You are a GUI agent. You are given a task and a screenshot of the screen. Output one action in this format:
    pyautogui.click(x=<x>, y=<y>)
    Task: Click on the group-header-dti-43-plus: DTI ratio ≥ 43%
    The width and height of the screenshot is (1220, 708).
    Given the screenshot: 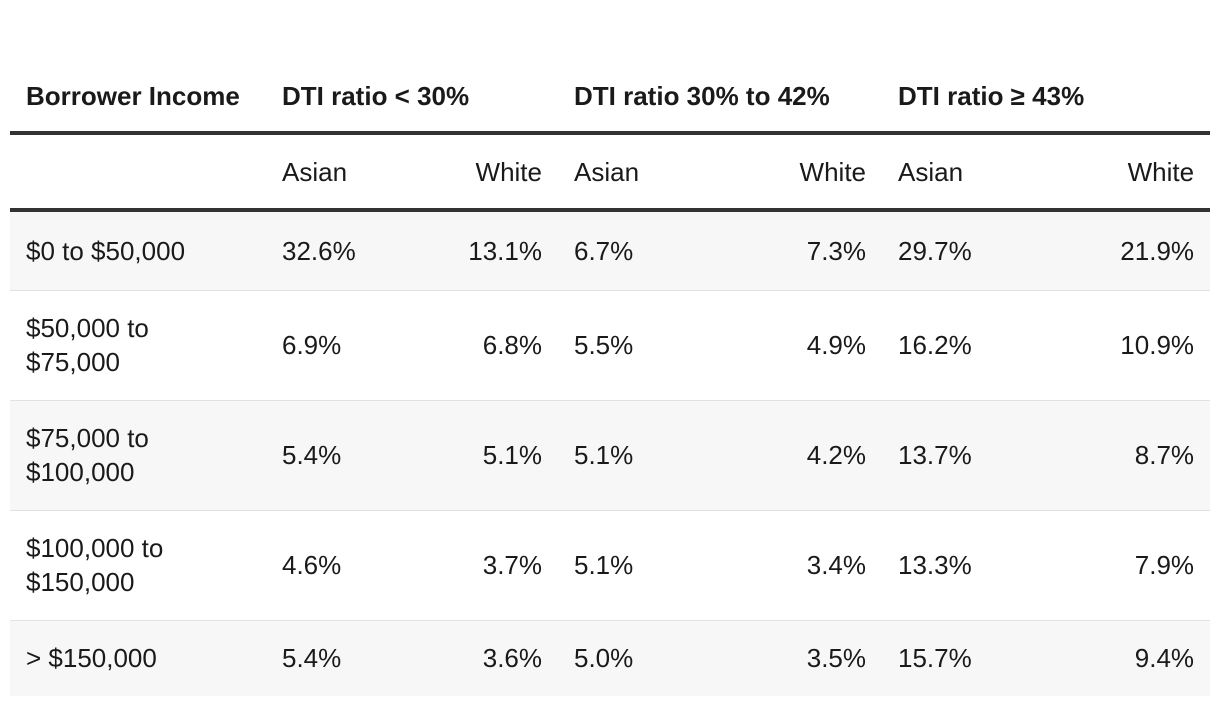 What is the action you would take?
    pyautogui.click(x=1046, y=86)
    